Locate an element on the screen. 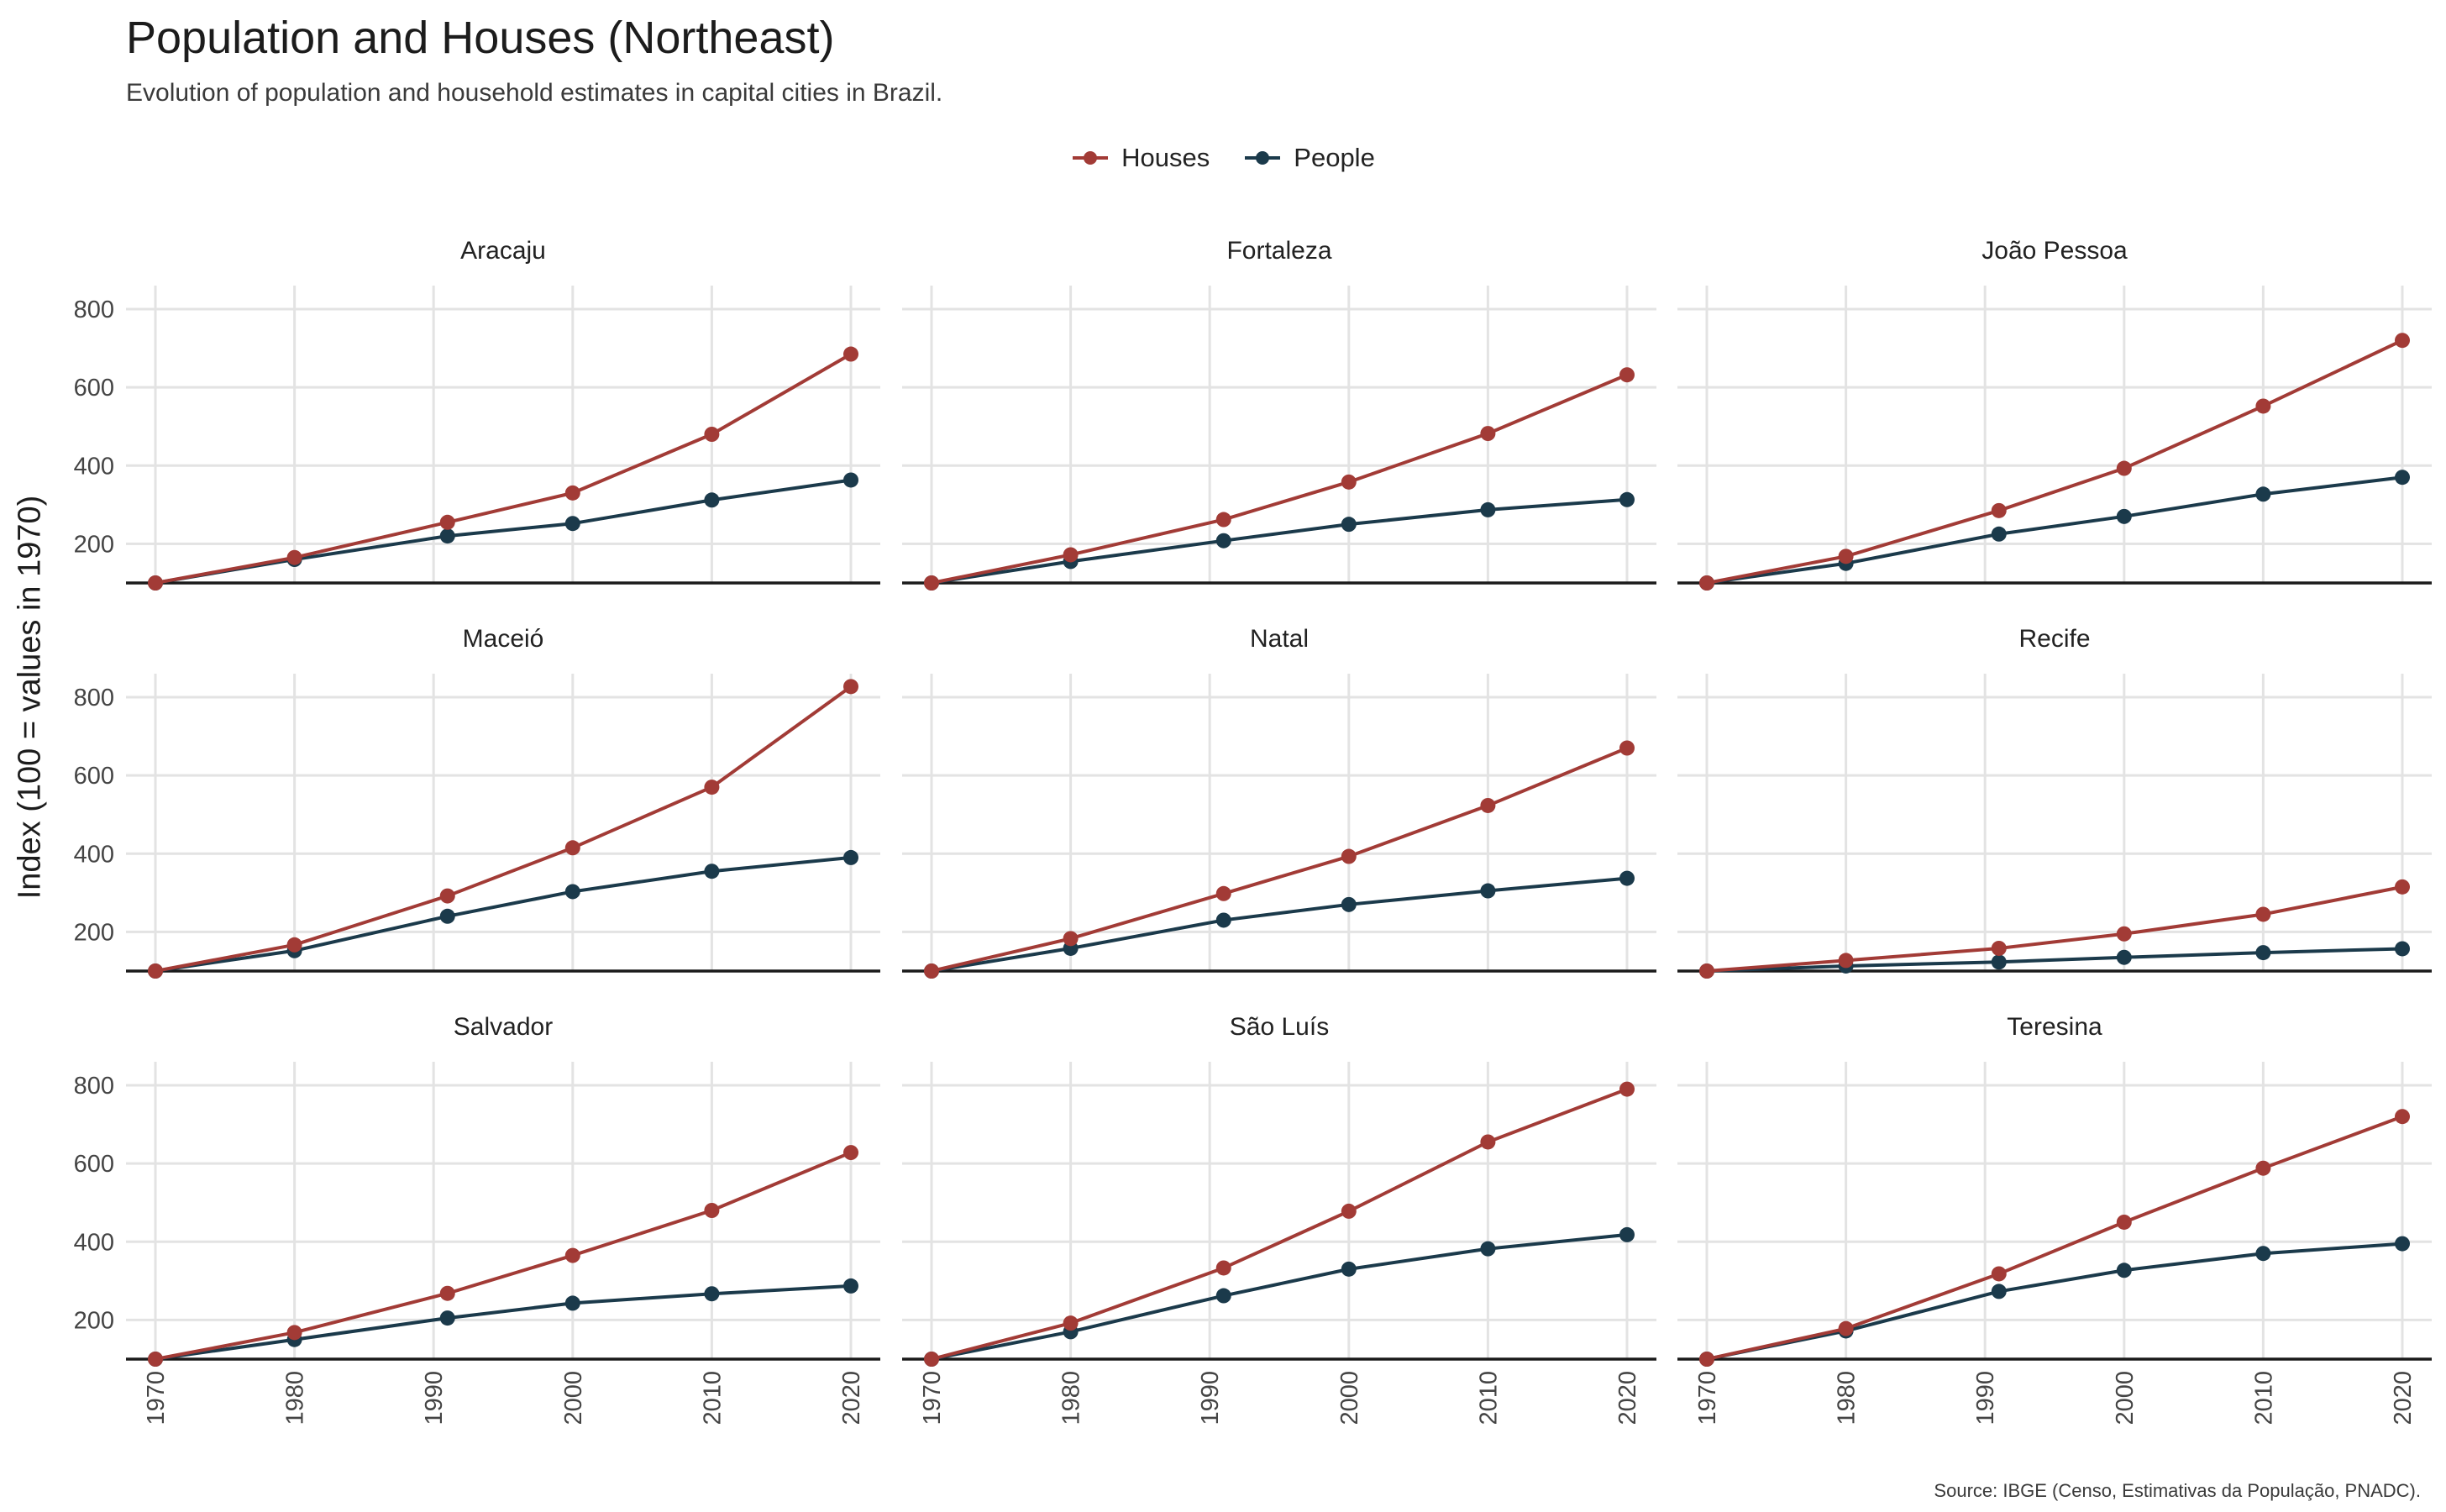 The image size is (2446, 1512). facet-title: Maceió is located at coordinates (503, 639).